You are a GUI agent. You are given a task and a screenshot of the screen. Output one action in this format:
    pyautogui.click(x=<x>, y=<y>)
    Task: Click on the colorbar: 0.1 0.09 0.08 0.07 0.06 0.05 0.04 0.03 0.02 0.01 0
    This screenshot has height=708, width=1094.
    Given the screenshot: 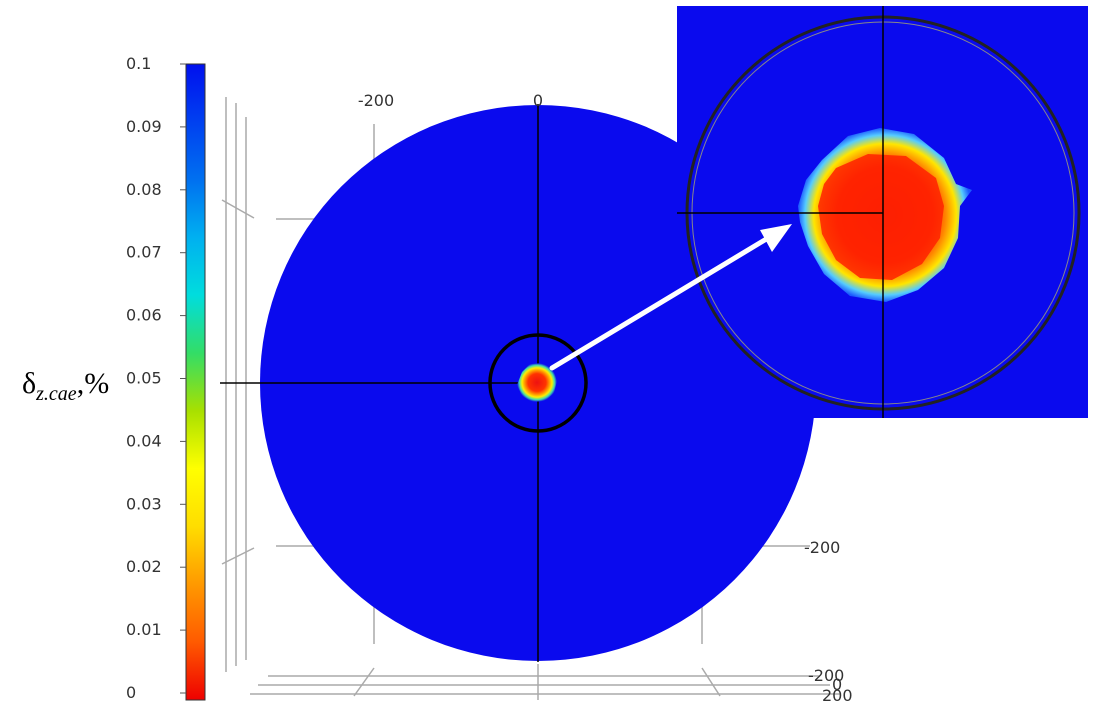 What is the action you would take?
    pyautogui.click(x=166, y=378)
    